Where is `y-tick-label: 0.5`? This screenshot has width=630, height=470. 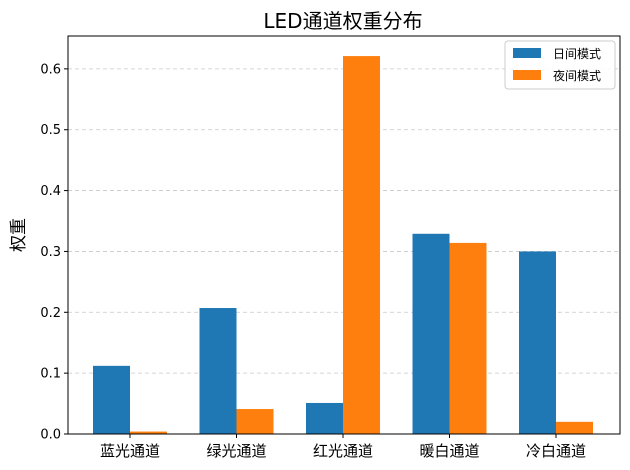
y-tick-label: 0.5 is located at coordinates (50, 130).